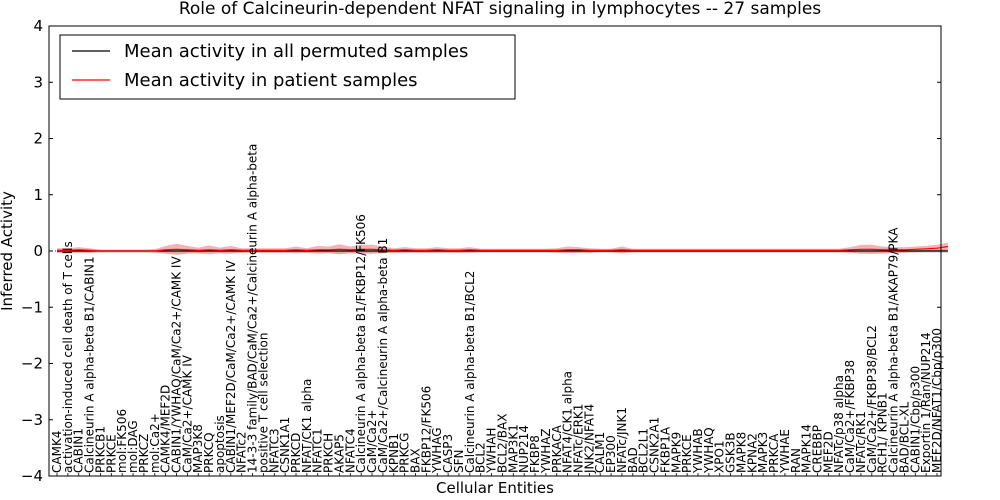 Image resolution: width=1000 pixels, height=500 pixels. I want to click on x-category-label: NFATc/p38 alpha, so click(839, 424).